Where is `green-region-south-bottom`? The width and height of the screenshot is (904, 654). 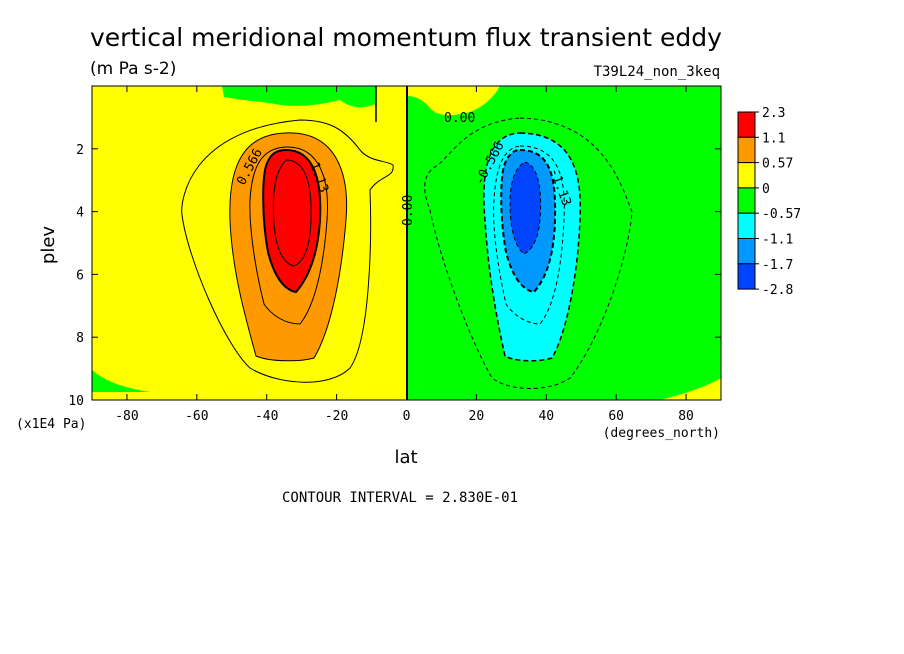 green-region-south-bottom is located at coordinates (121, 381).